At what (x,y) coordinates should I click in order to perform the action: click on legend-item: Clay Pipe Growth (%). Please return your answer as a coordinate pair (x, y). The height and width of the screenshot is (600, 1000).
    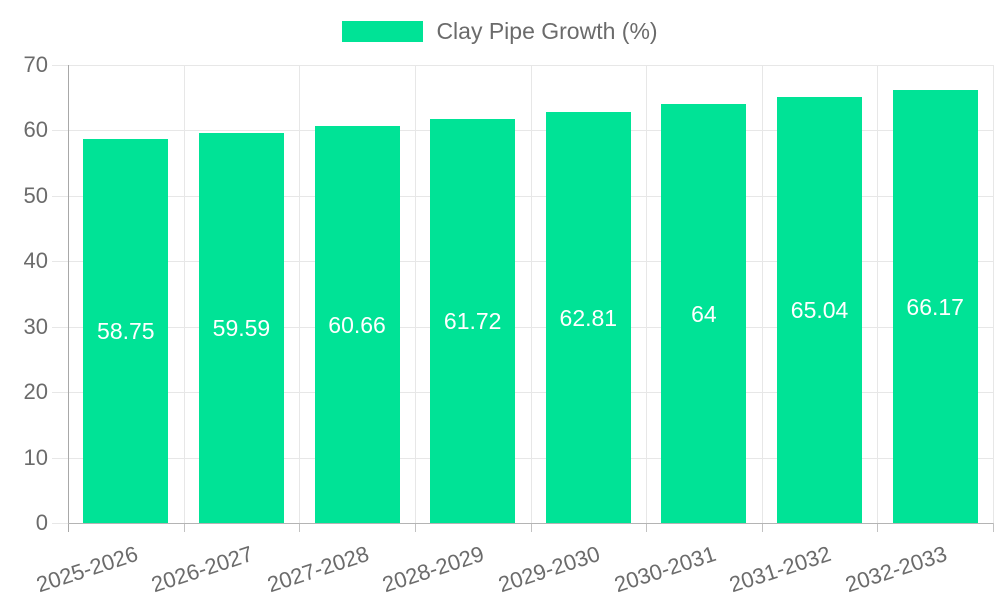
    Looking at the image, I should click on (500, 31).